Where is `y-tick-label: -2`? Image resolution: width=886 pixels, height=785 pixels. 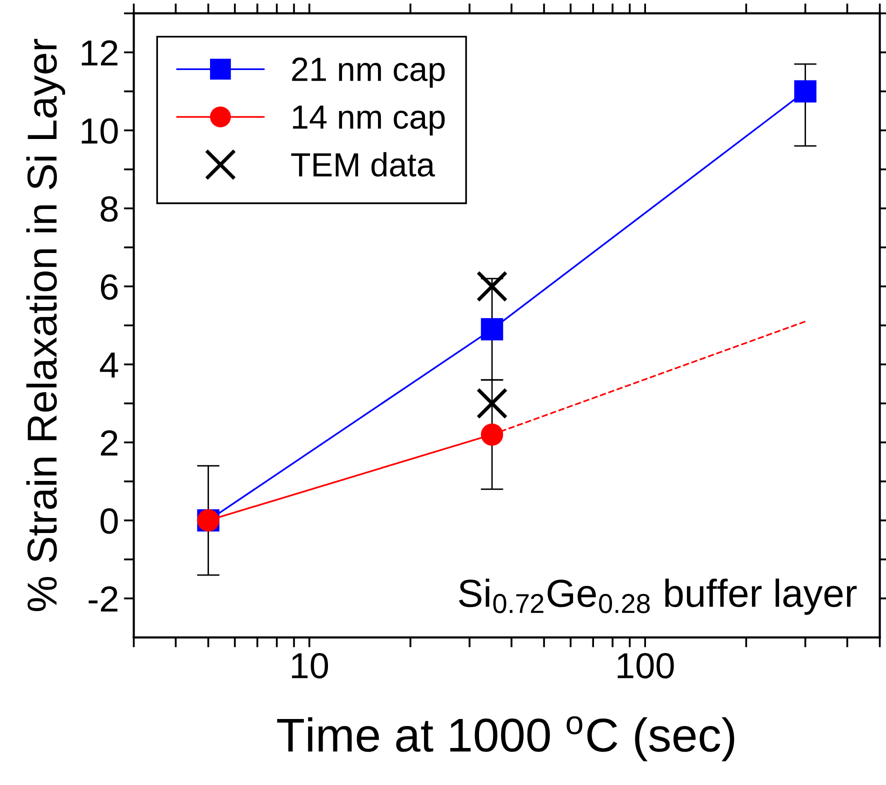 y-tick-label: -2 is located at coordinates (103, 599).